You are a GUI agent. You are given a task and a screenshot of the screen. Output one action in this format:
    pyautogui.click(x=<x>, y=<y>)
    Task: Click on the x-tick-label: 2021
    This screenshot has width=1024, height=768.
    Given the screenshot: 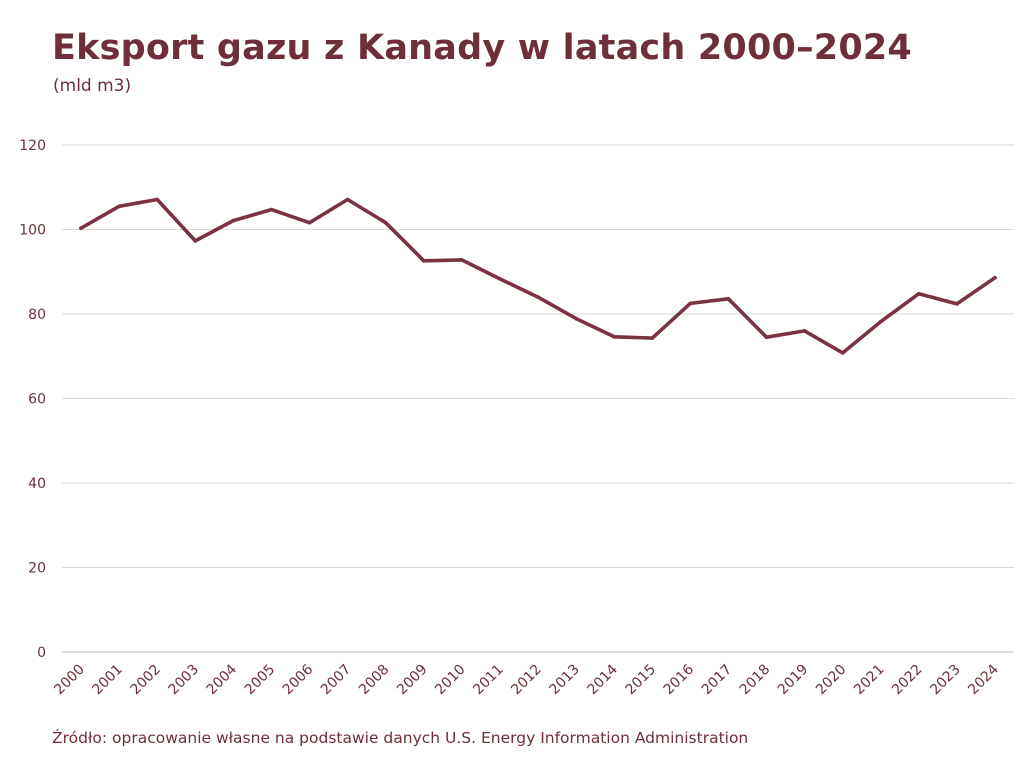 What is the action you would take?
    pyautogui.click(x=869, y=680)
    